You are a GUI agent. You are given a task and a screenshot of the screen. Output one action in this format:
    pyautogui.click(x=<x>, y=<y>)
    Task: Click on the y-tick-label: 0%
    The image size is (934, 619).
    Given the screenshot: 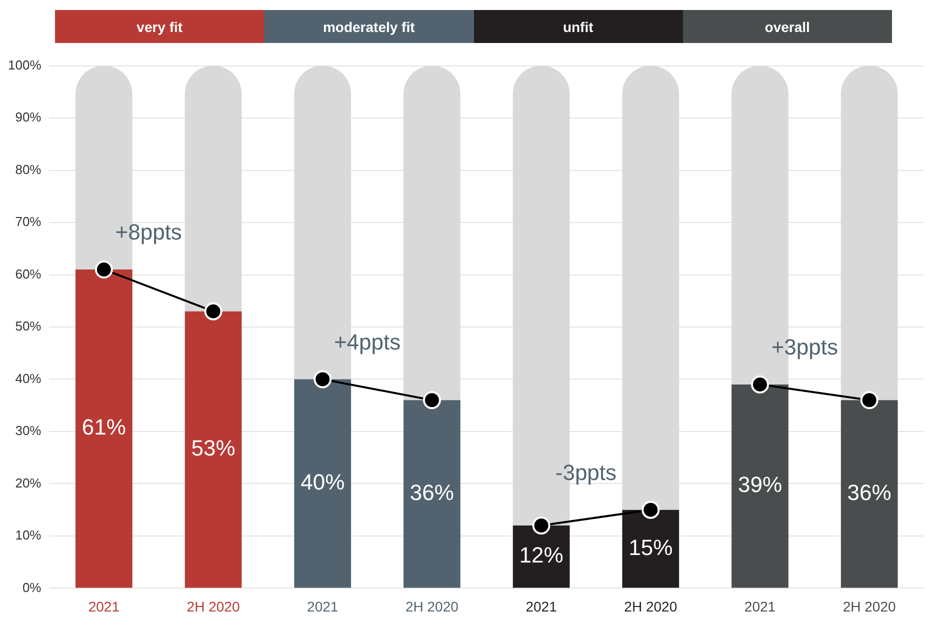 What is the action you would take?
    pyautogui.click(x=32, y=587)
    